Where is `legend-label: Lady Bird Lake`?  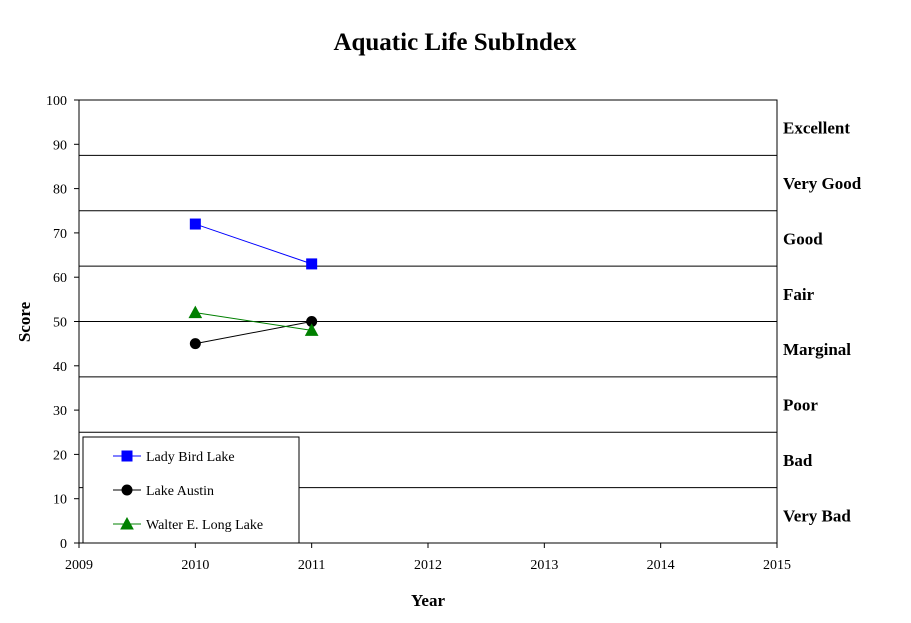
legend-label: Lady Bird Lake is located at coordinates (190, 457).